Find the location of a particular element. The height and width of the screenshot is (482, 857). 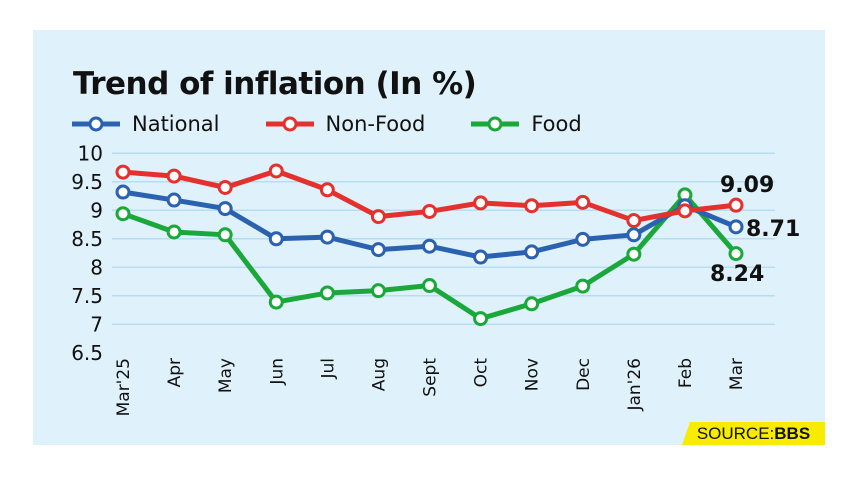

y-tick-label: 8.5 is located at coordinates (87, 239).